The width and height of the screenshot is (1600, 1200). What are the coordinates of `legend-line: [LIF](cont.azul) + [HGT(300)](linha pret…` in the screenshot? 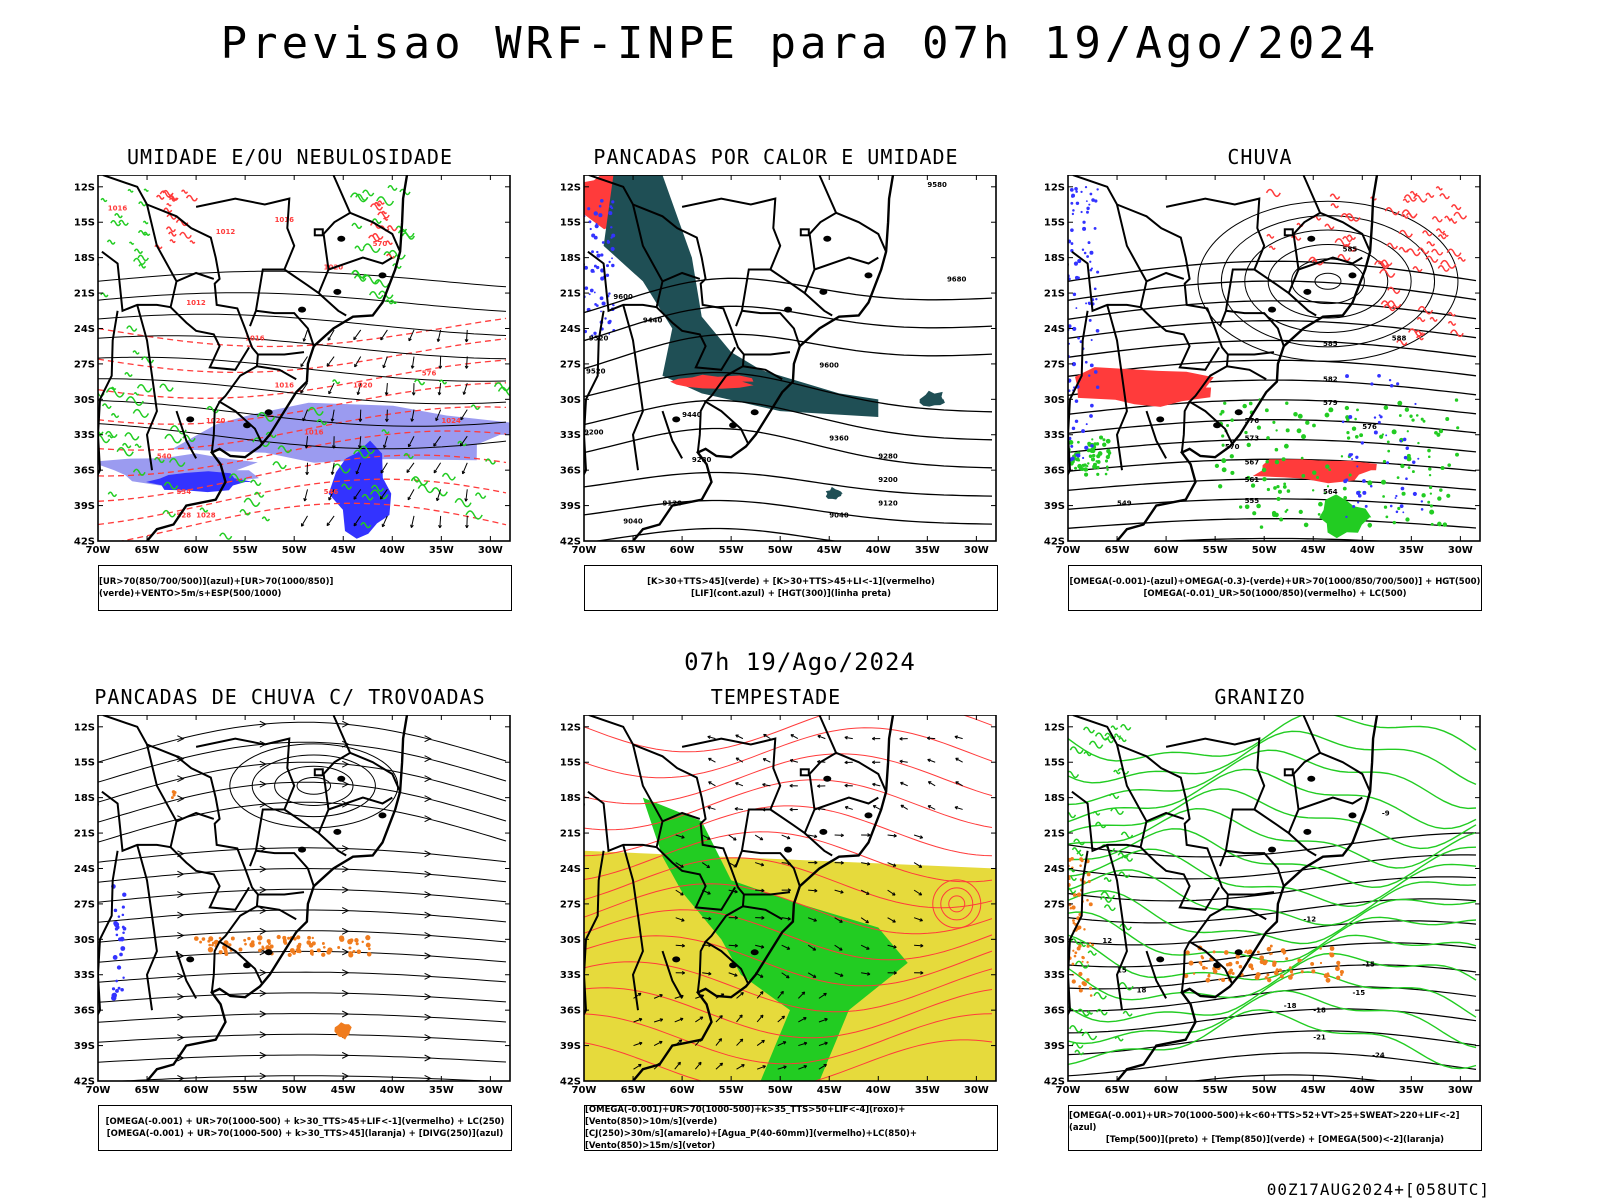 It's located at (791, 594).